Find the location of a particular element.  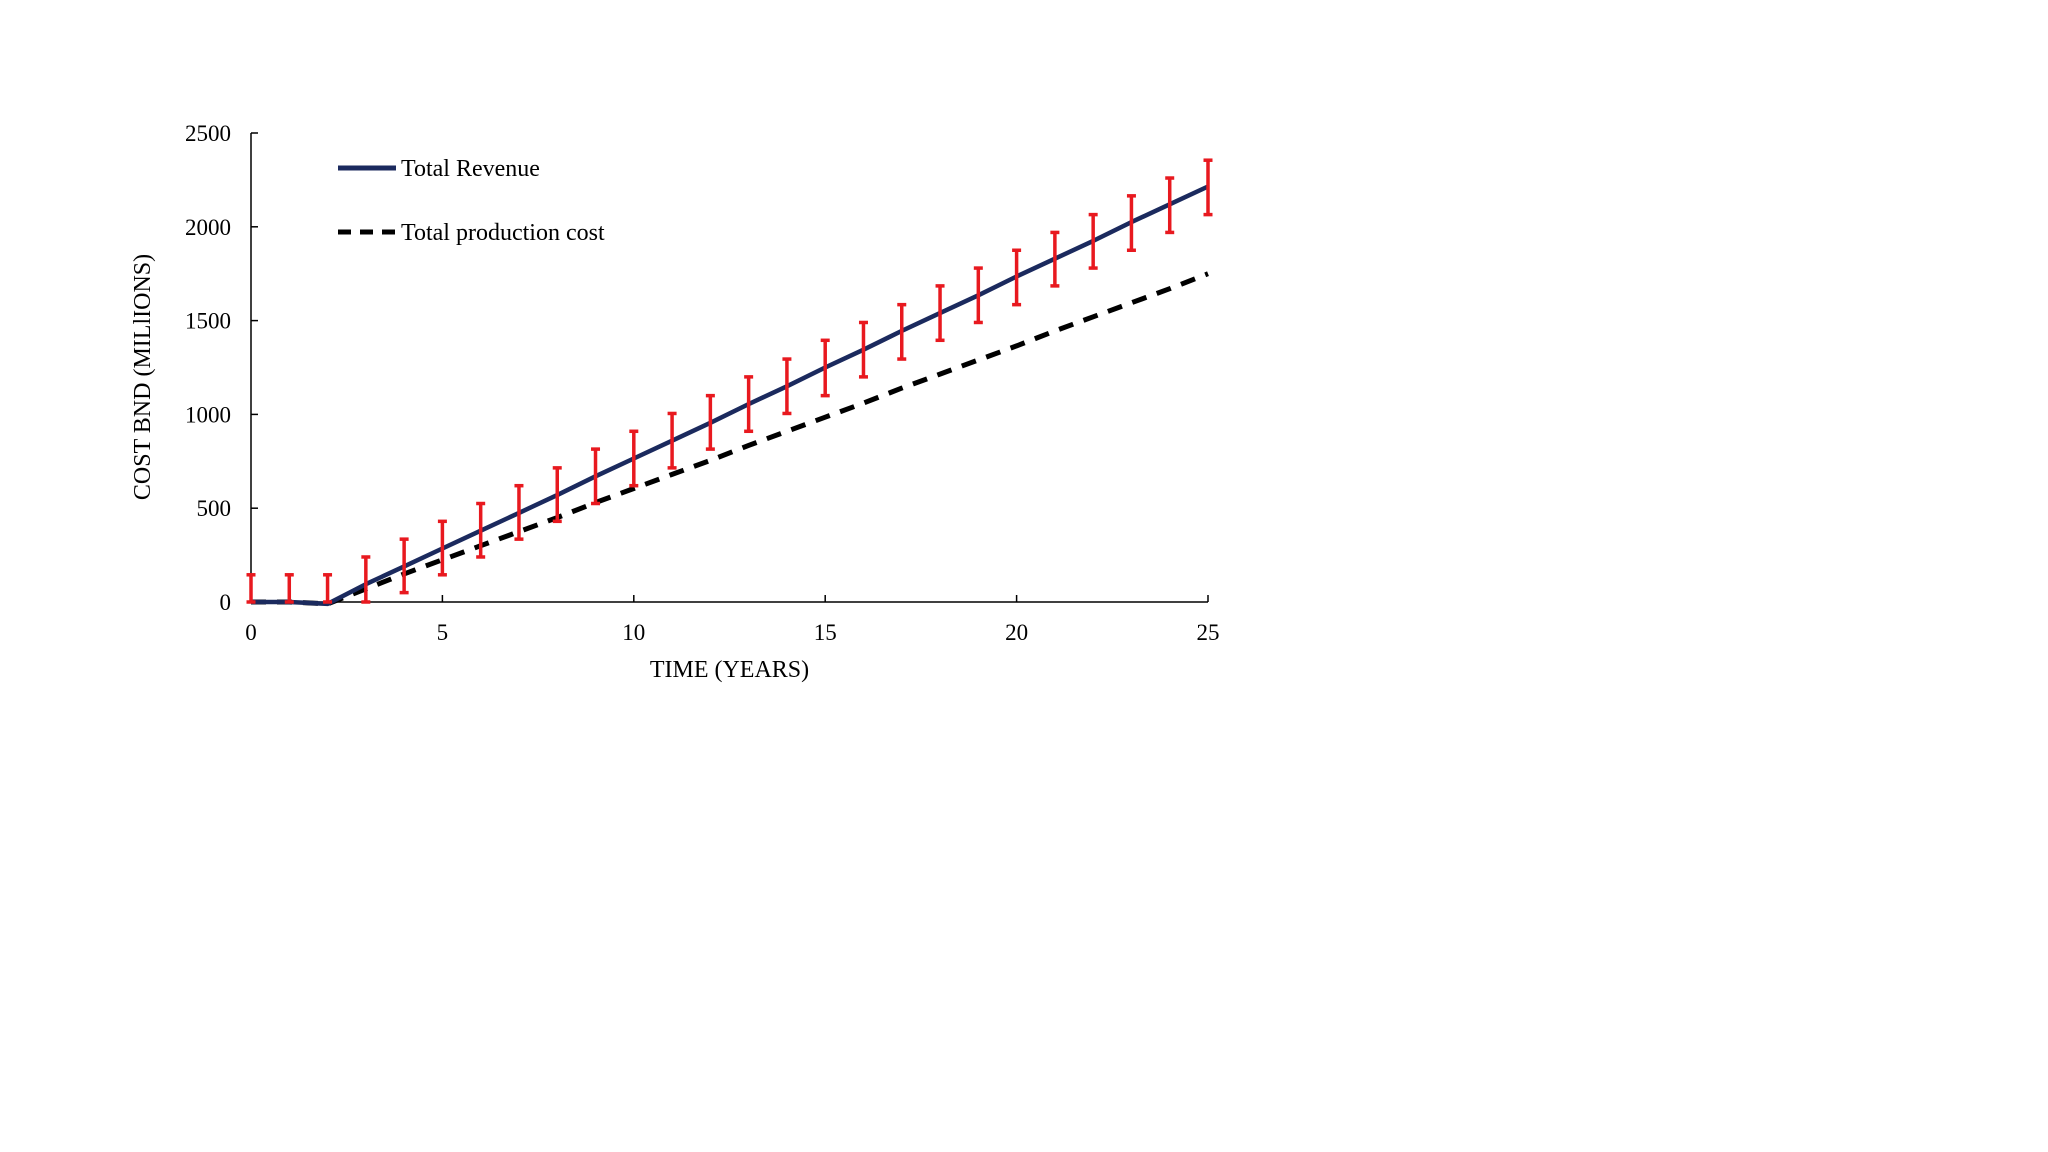

y-tick-label: 2500 is located at coordinates (208, 133).